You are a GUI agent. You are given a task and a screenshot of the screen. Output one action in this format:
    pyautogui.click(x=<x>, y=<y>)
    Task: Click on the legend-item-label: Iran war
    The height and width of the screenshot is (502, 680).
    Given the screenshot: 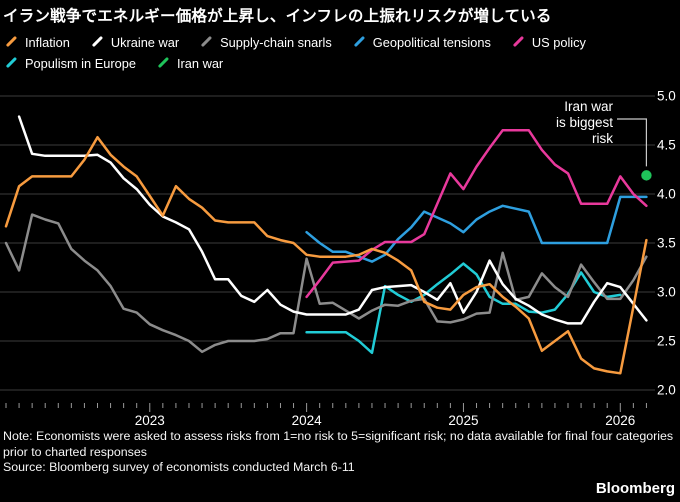 What is the action you would take?
    pyautogui.click(x=200, y=63)
    